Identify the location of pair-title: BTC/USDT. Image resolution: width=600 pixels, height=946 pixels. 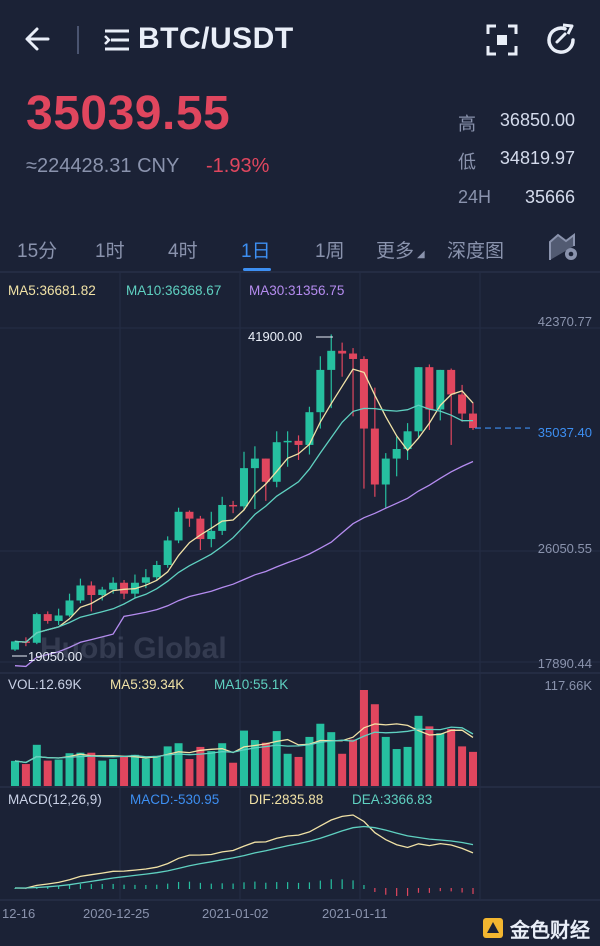
(216, 38).